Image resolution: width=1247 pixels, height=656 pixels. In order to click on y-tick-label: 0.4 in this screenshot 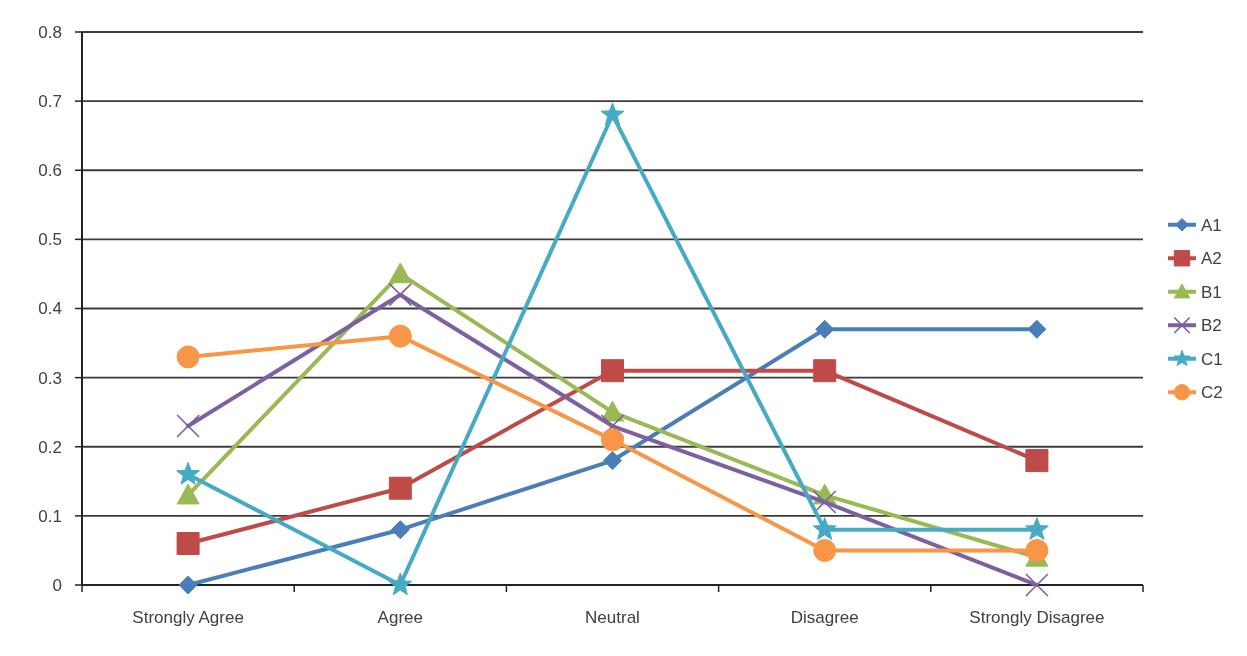, I will do `click(50, 309)`.